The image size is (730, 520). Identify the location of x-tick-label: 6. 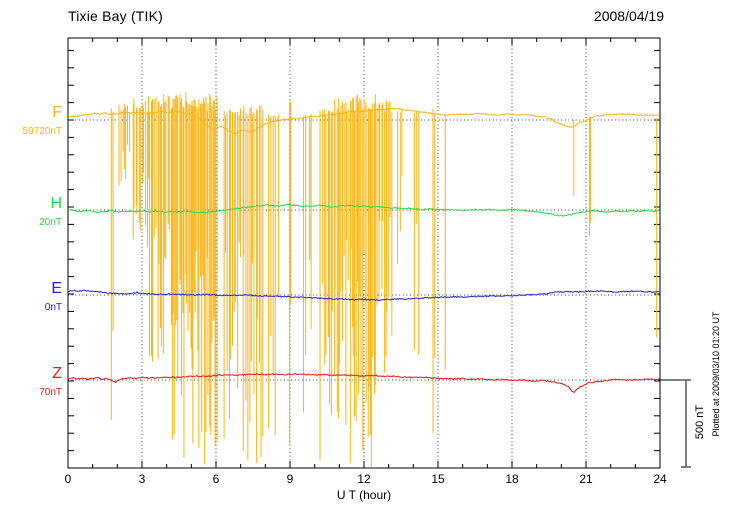
(216, 479).